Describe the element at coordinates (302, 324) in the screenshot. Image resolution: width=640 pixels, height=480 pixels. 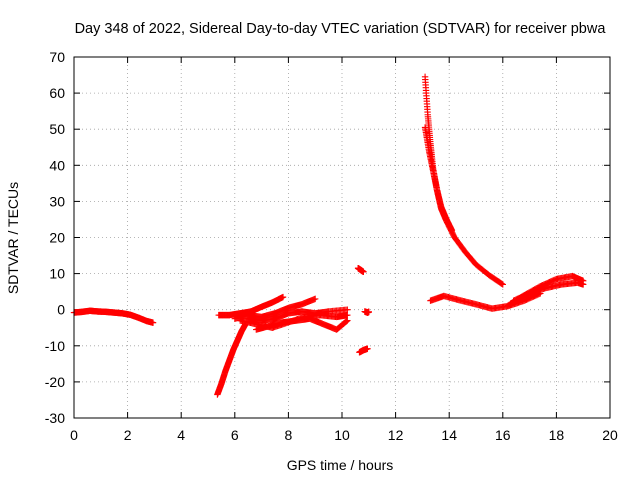
I see `series-arc-morning-e` at that location.